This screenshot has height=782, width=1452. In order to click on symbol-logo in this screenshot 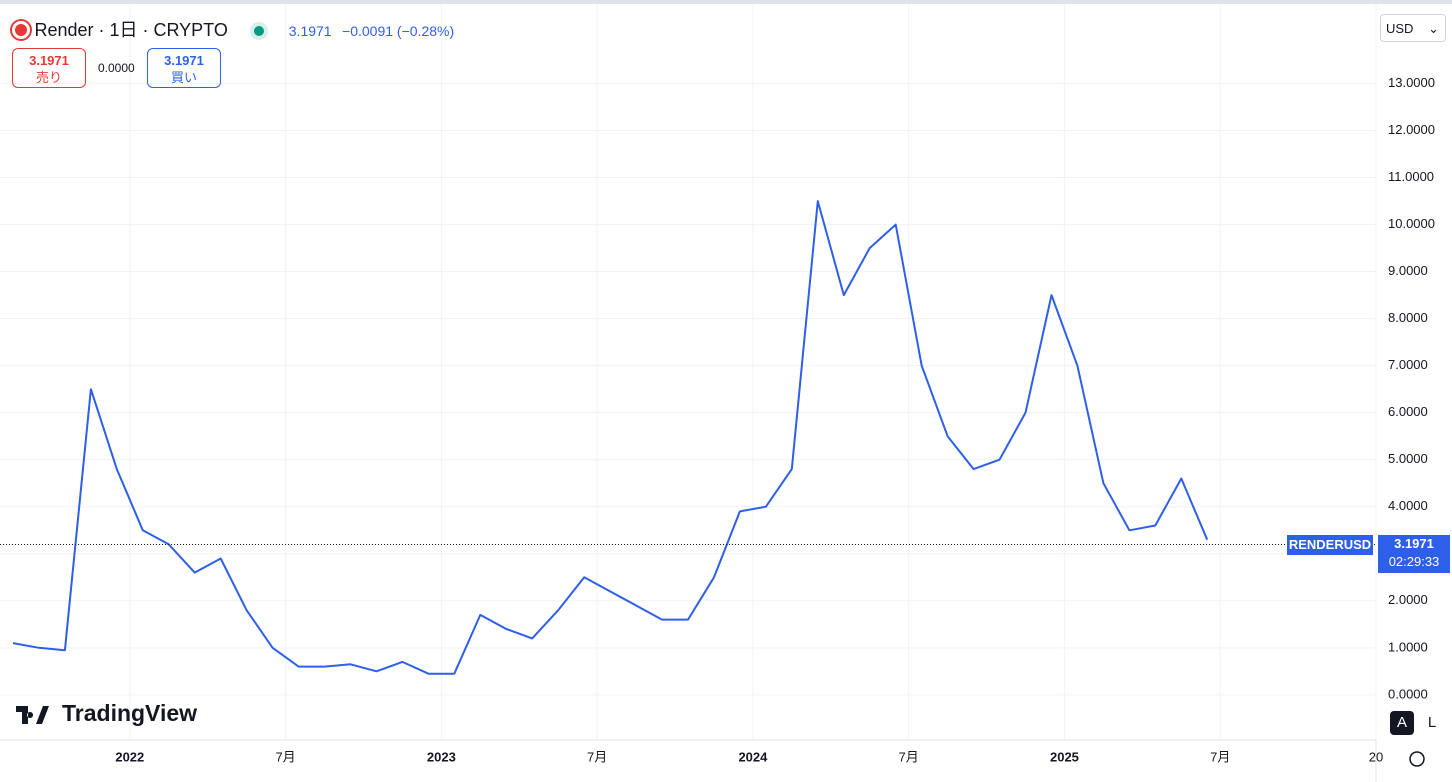, I will do `click(21, 30)`.